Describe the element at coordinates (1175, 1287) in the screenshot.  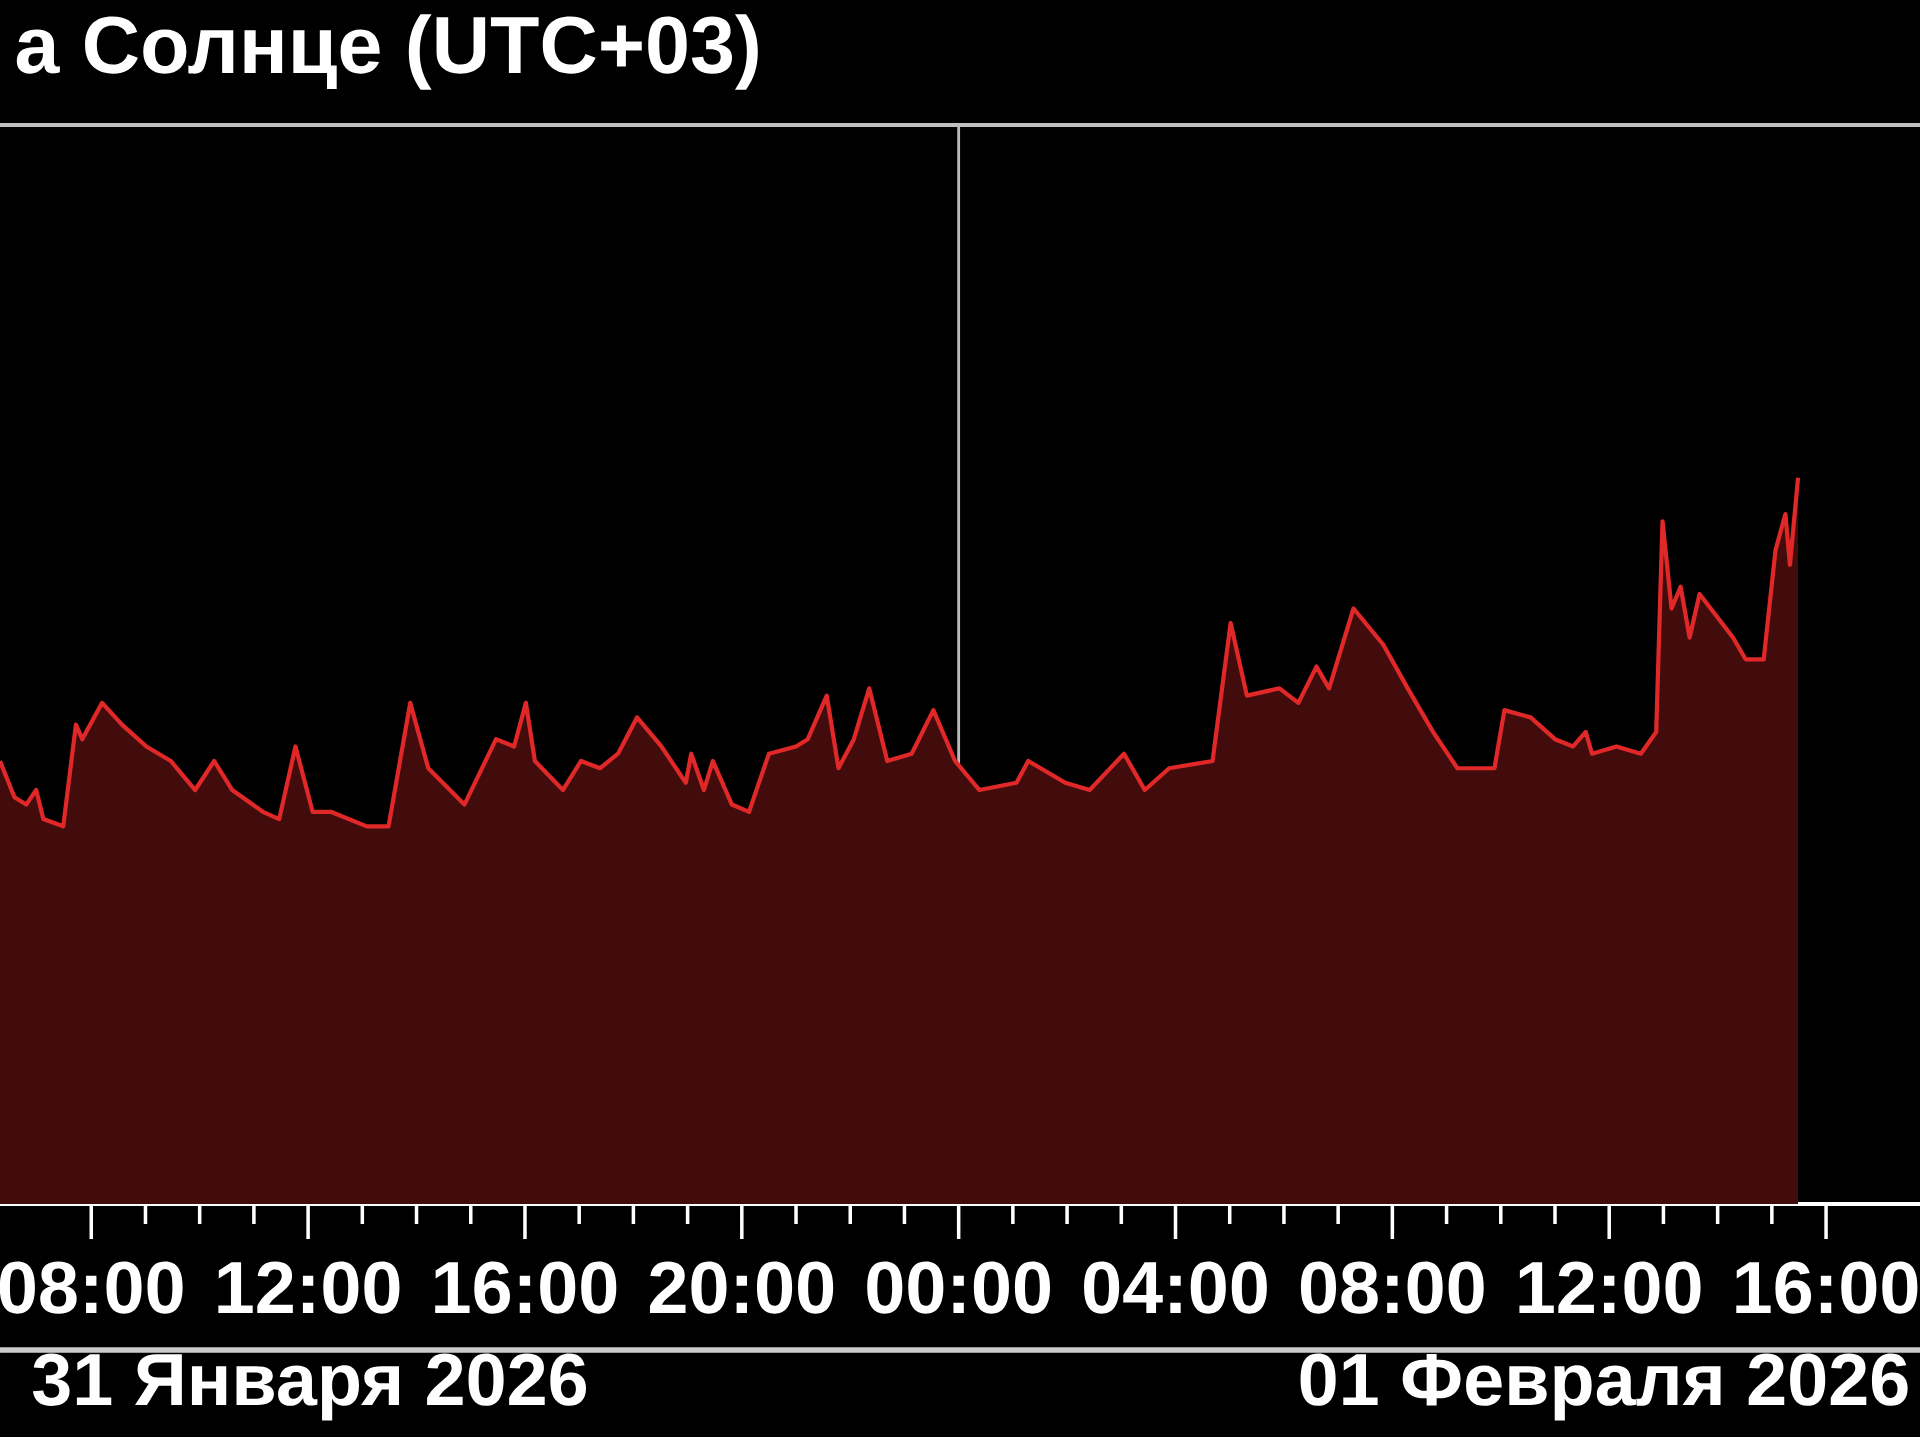
I see `x-tick-label: 04:00` at that location.